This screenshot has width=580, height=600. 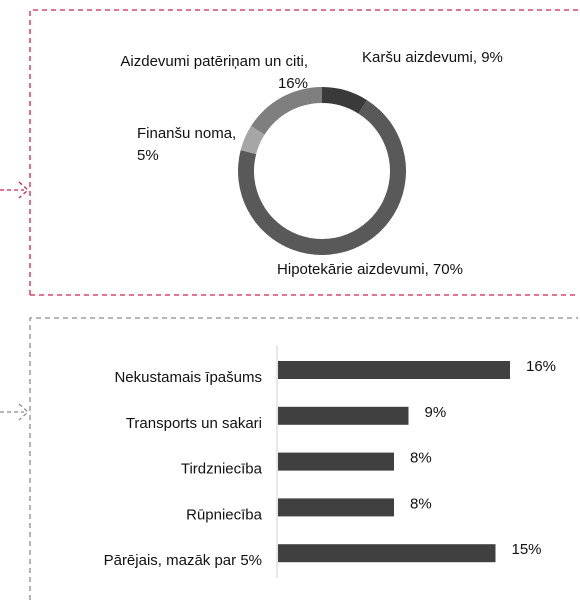 What do you see at coordinates (432, 57) in the screenshot?
I see `donut-label: Karšu aizdevumi, 9%` at bounding box center [432, 57].